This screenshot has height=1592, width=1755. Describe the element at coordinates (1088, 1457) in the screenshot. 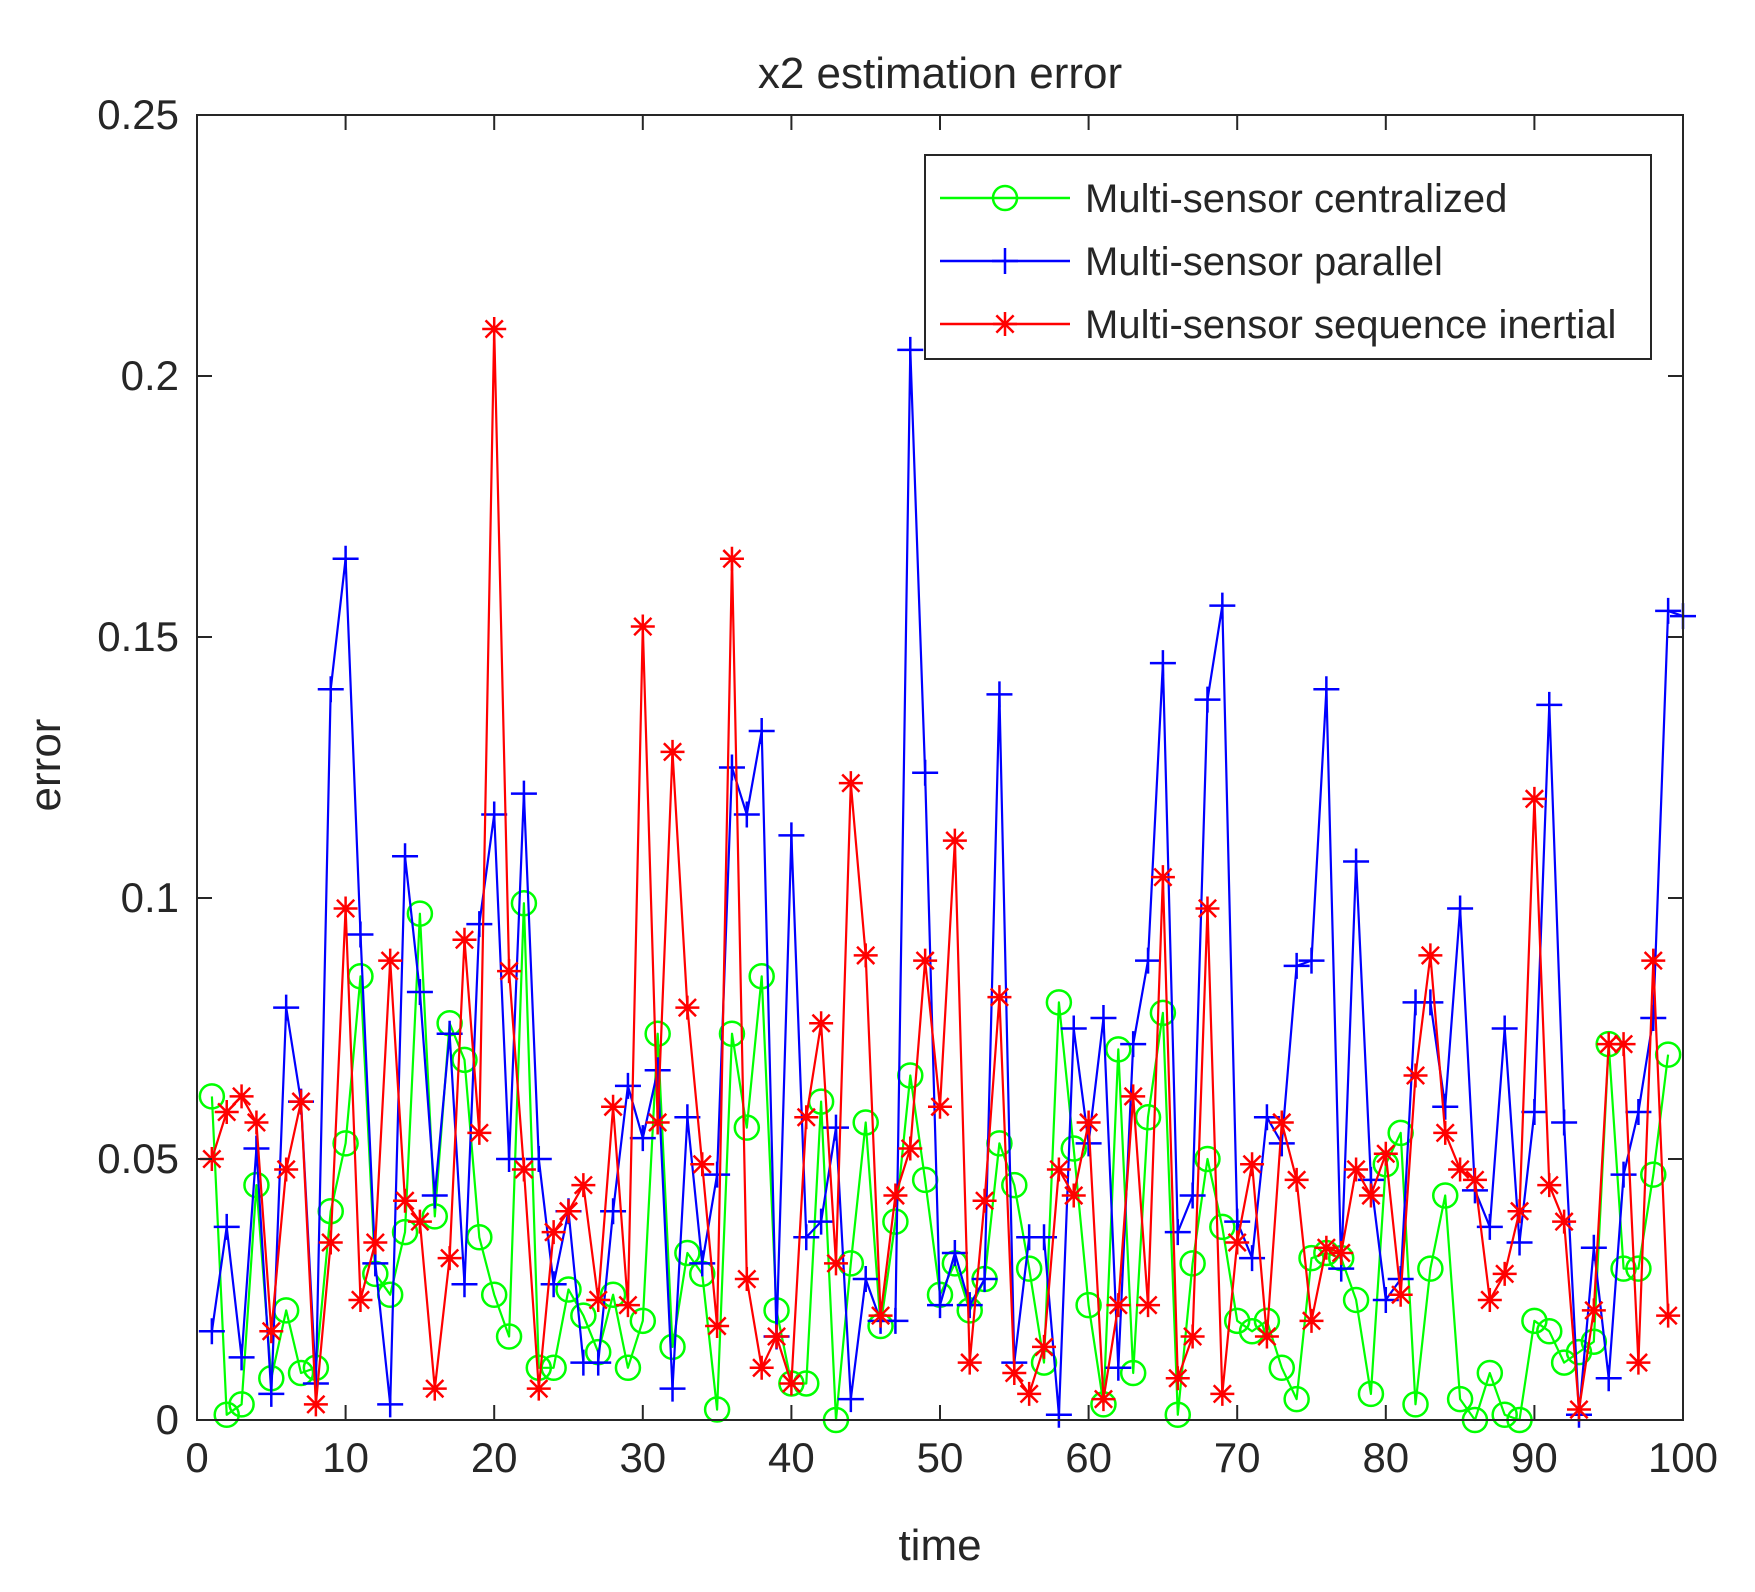

I see `x-tick-label: 60` at that location.